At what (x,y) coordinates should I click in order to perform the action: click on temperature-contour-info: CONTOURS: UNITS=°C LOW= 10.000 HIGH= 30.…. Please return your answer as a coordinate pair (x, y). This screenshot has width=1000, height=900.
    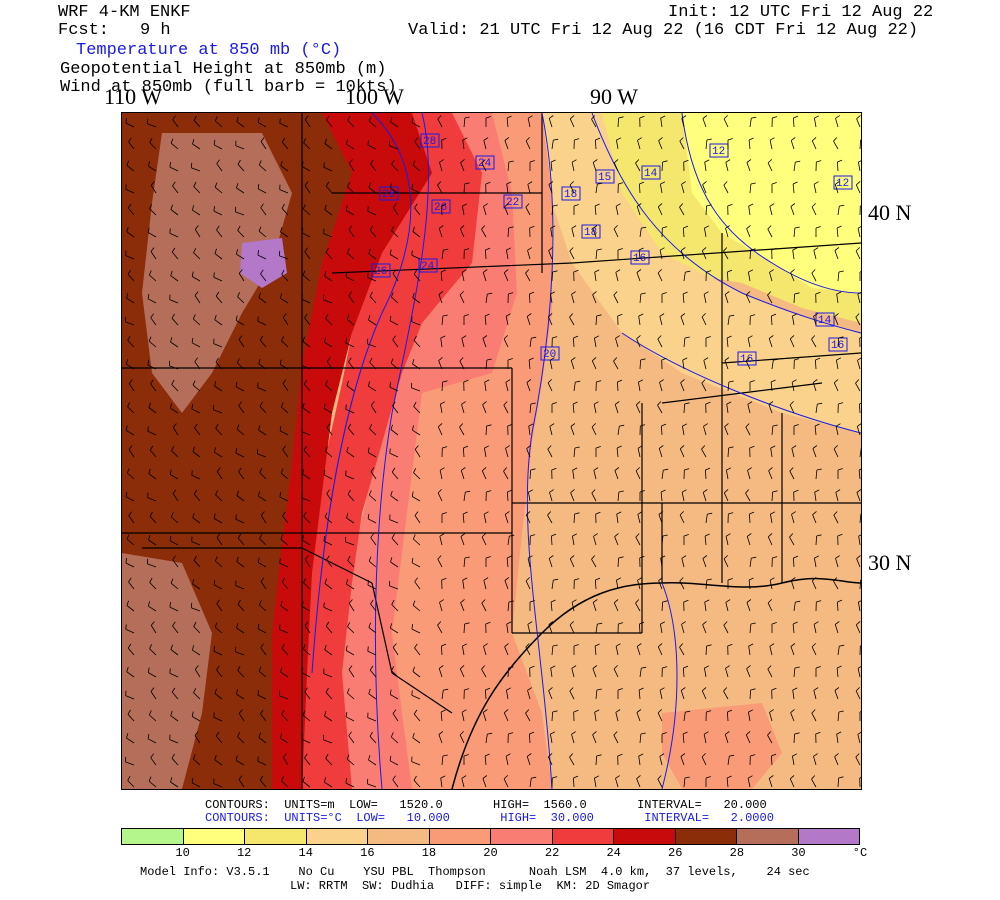
    Looking at the image, I should click on (489, 818).